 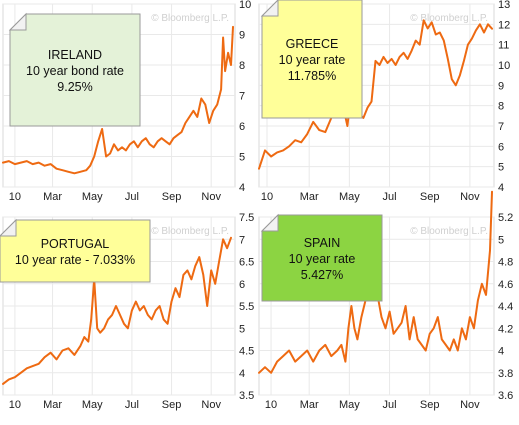 I want to click on note-paper, so click(x=75, y=251).